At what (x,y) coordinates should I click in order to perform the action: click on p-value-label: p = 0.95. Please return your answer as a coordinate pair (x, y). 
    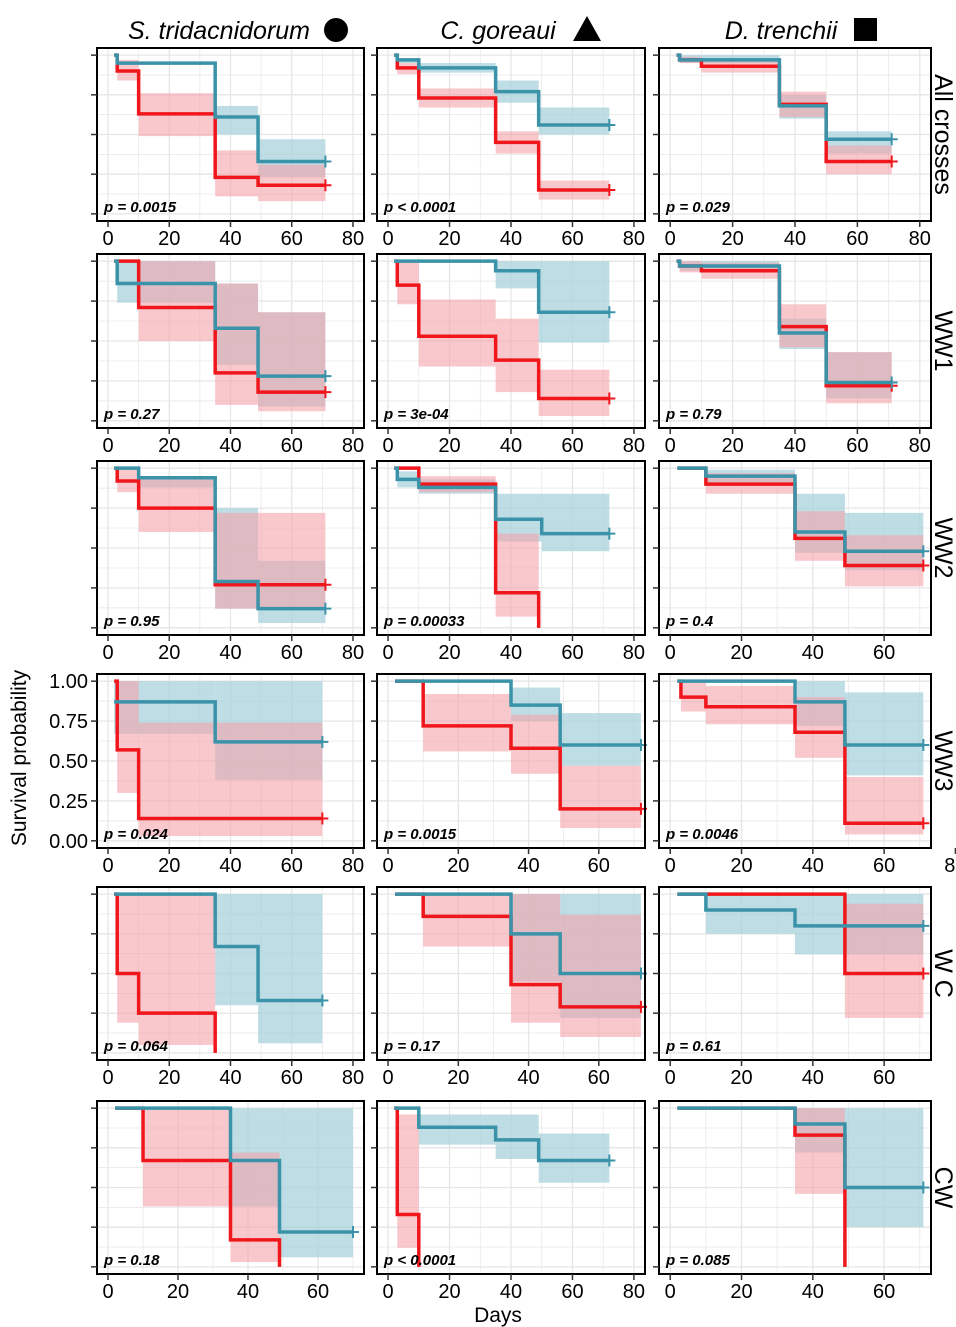
    Looking at the image, I should click on (131, 621).